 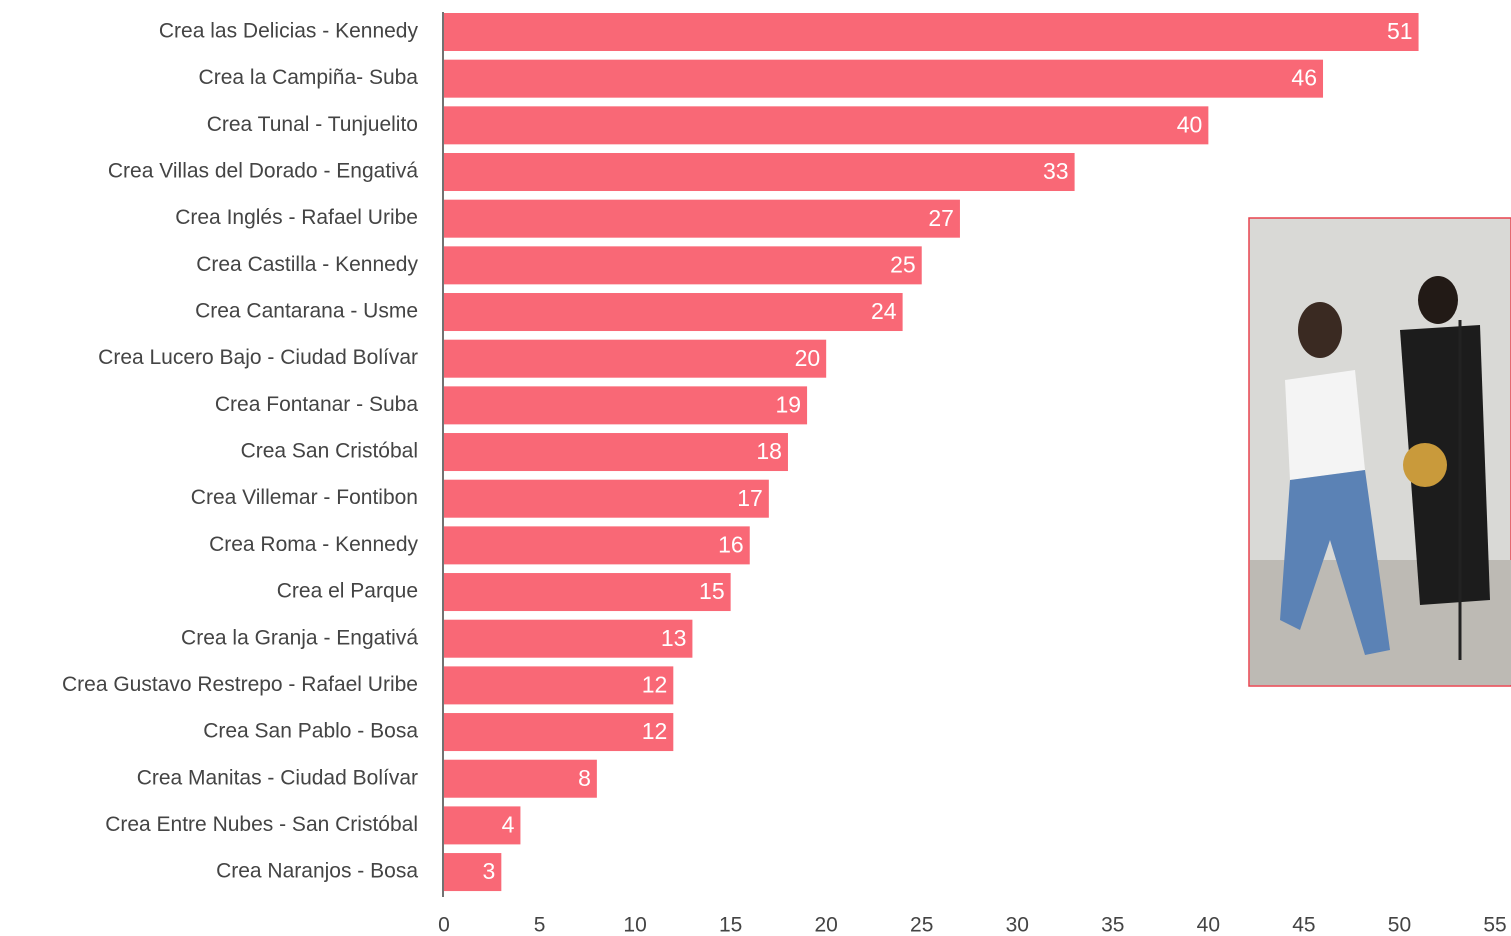 I want to click on y-tick-label: Crea Castilla - Kennedy, so click(x=307, y=264).